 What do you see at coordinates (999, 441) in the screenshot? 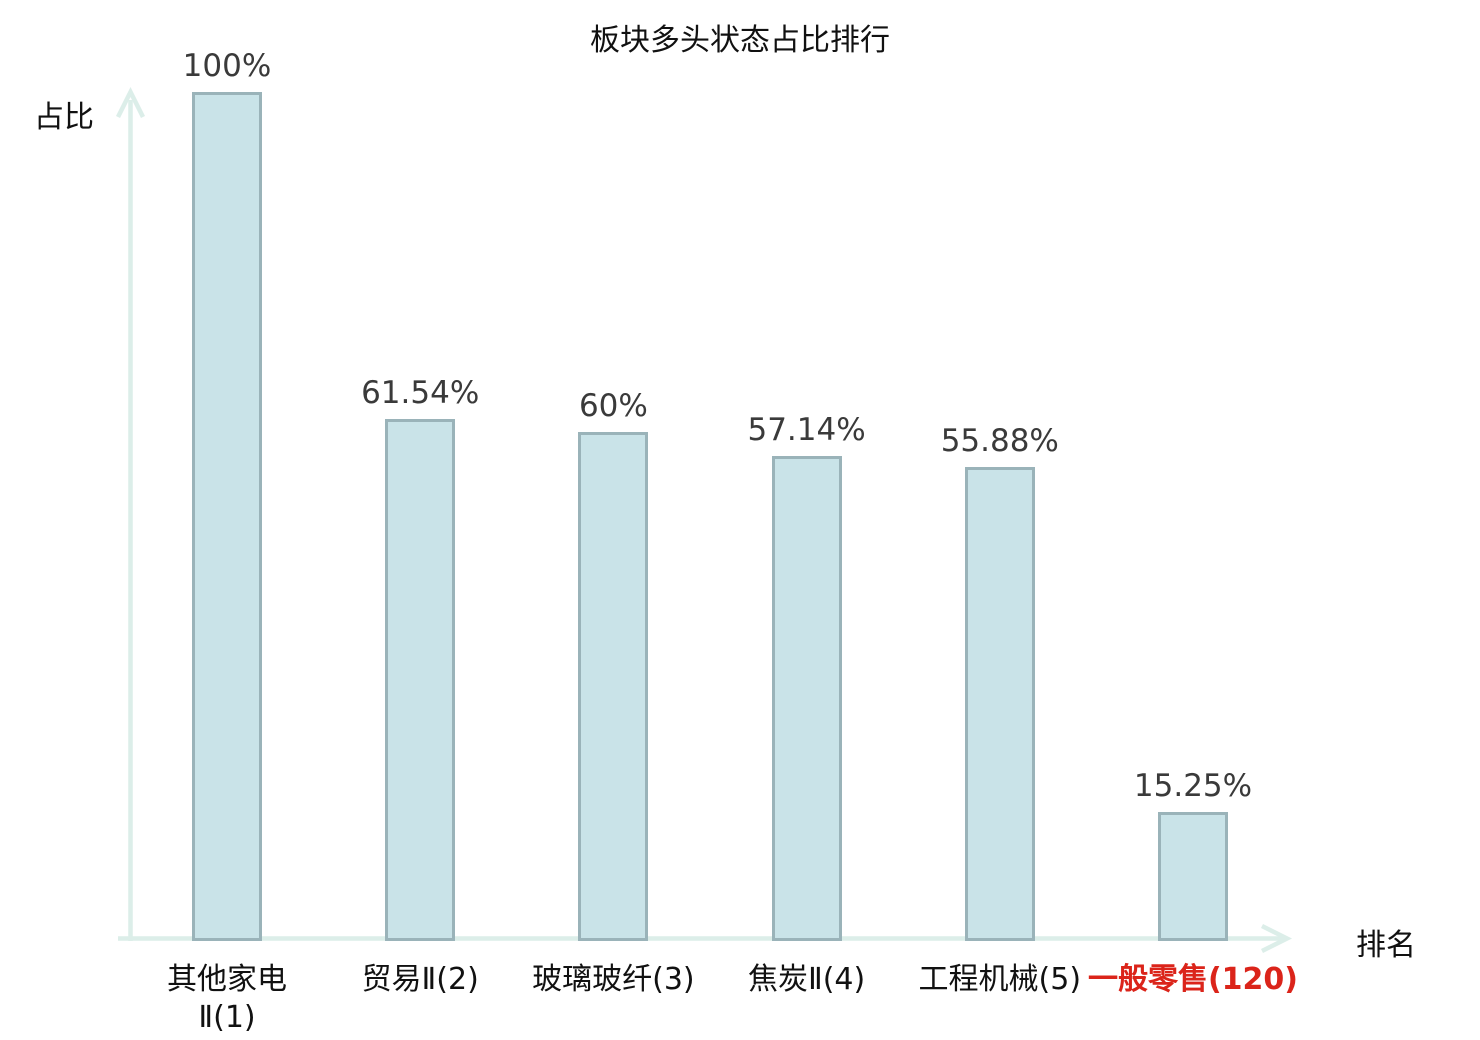
I see `value-label: 55.88%` at bounding box center [999, 441].